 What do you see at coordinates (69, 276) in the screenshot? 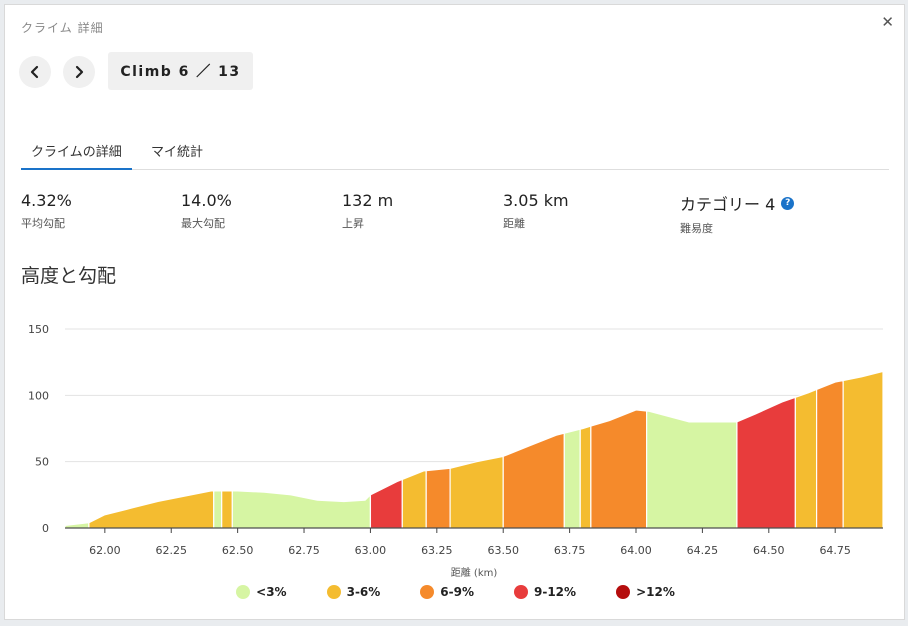
I see `section-title: 高度と勾配` at bounding box center [69, 276].